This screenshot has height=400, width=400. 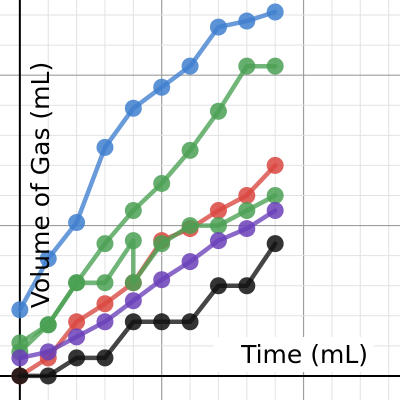 What do you see at coordinates (40, 185) in the screenshot?
I see `y-axis-title: Volume of Gas (mL)` at bounding box center [40, 185].